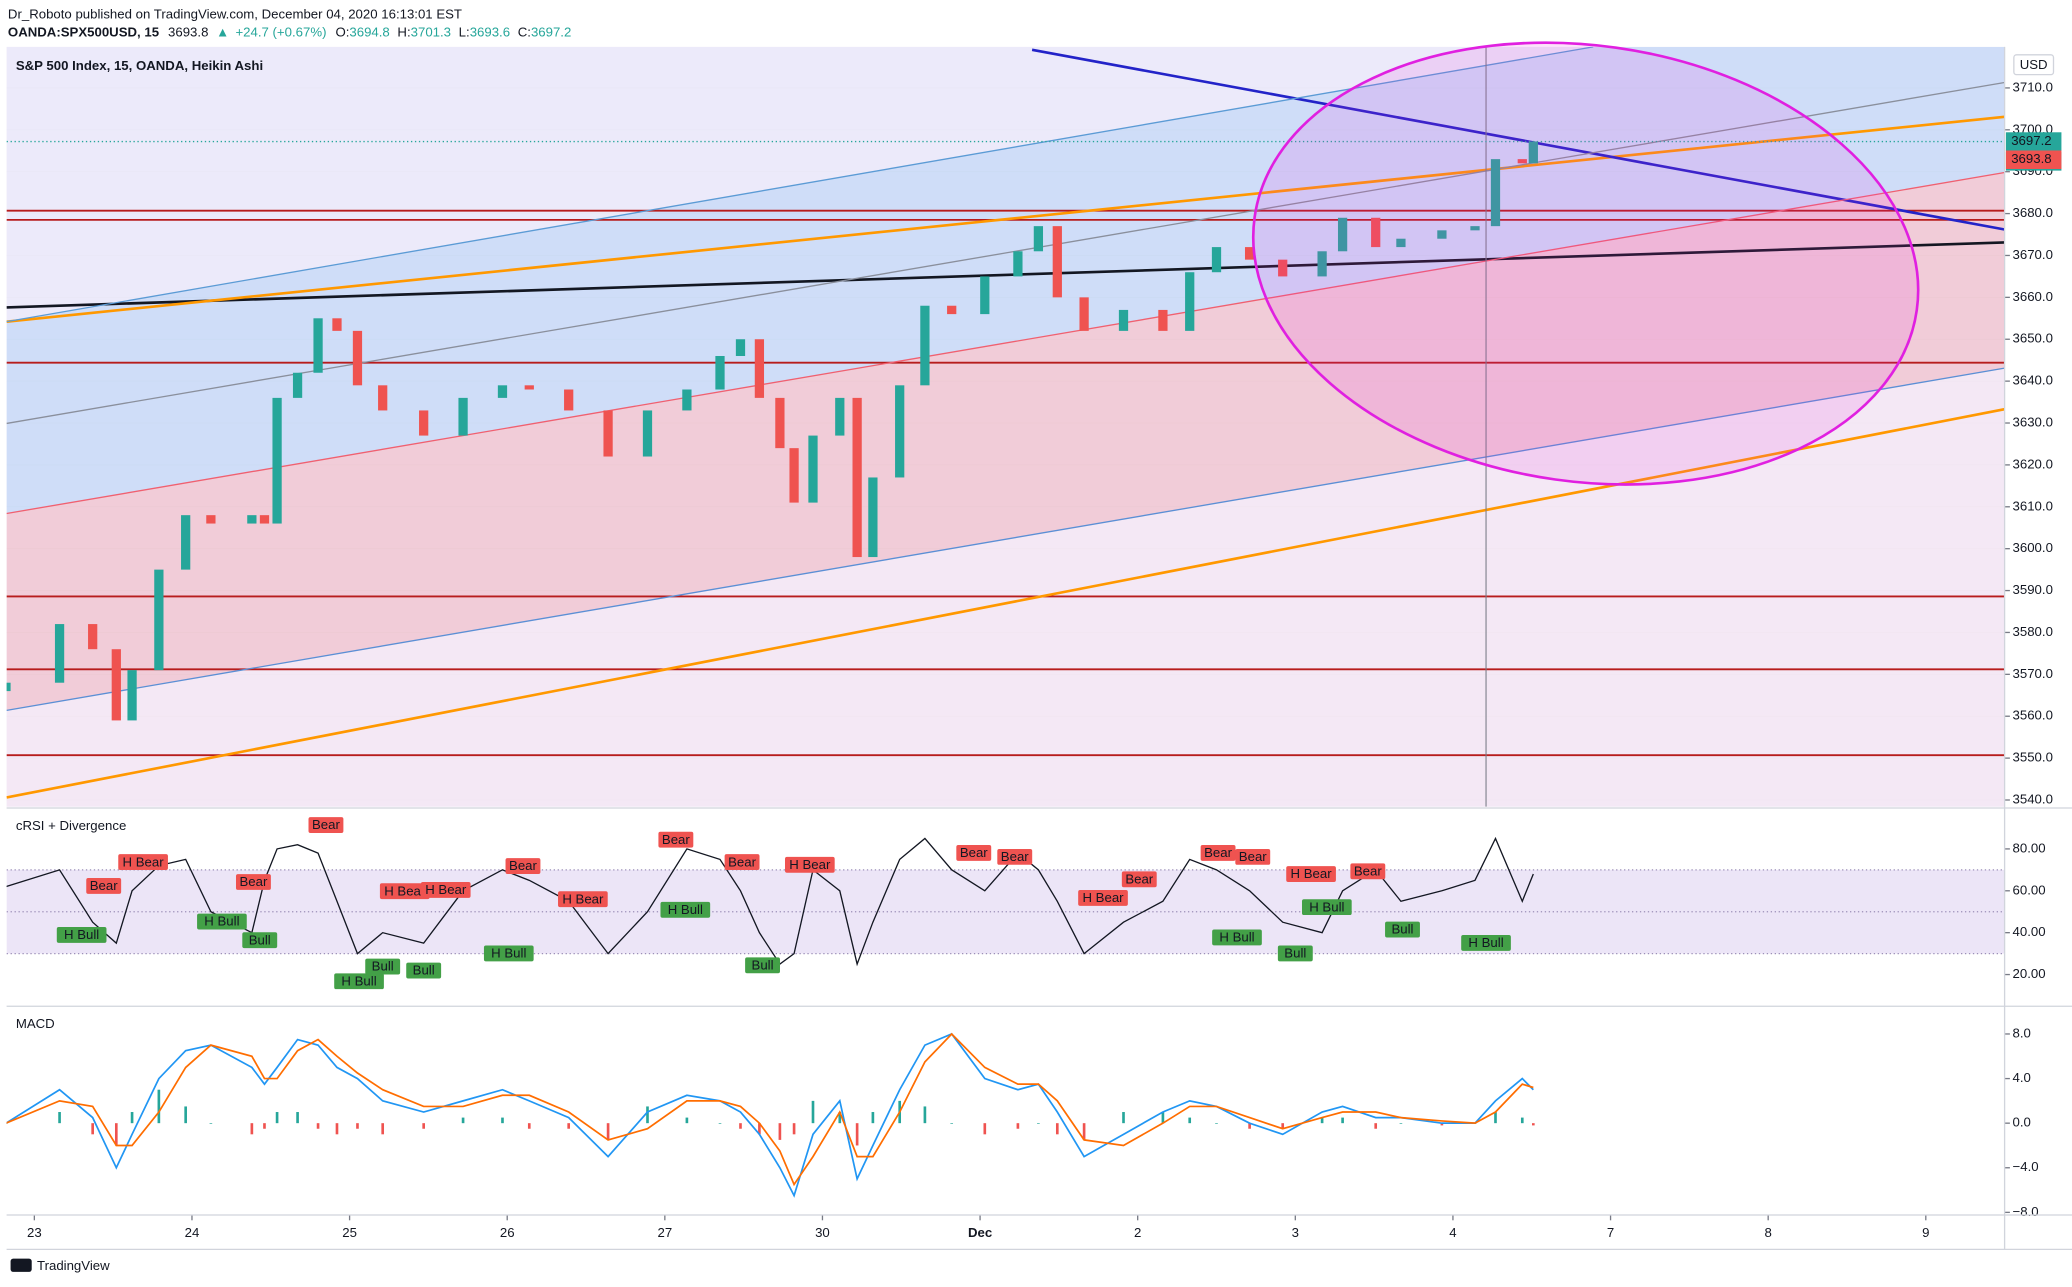 Image resolution: width=2072 pixels, height=1287 pixels. I want to click on open-label: O:, so click(342, 32).